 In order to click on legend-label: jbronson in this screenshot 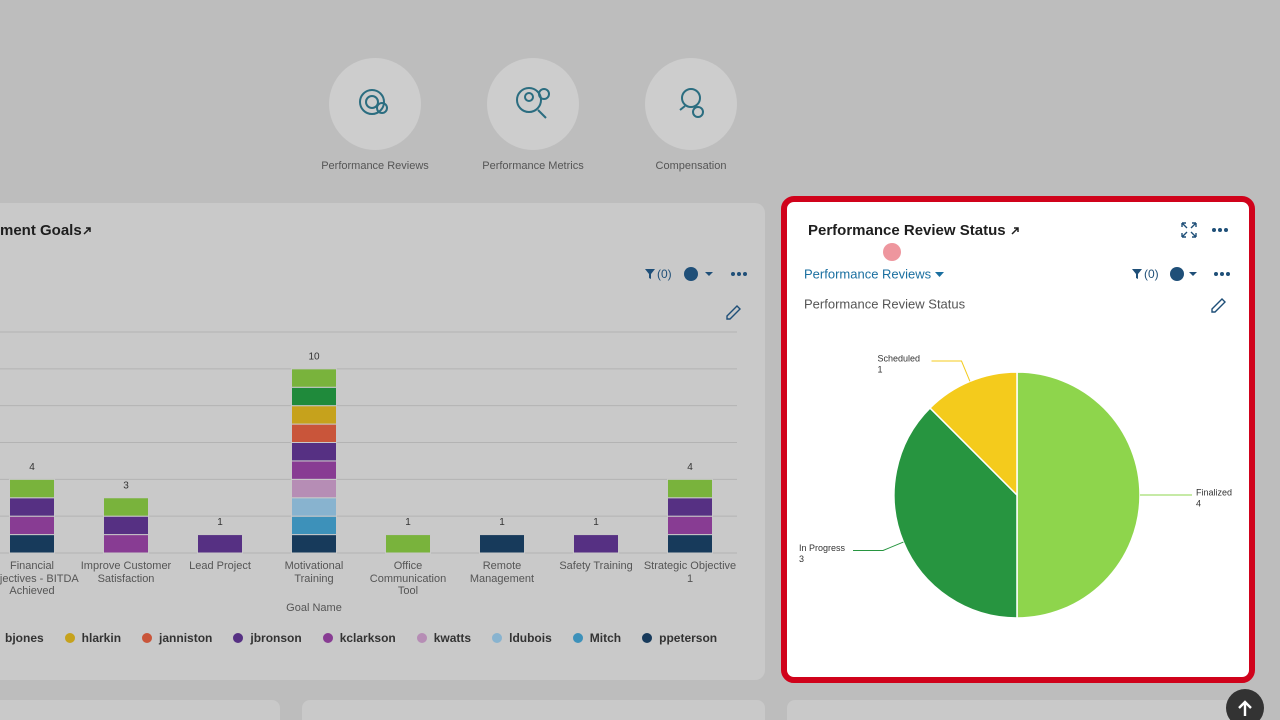, I will do `click(276, 638)`.